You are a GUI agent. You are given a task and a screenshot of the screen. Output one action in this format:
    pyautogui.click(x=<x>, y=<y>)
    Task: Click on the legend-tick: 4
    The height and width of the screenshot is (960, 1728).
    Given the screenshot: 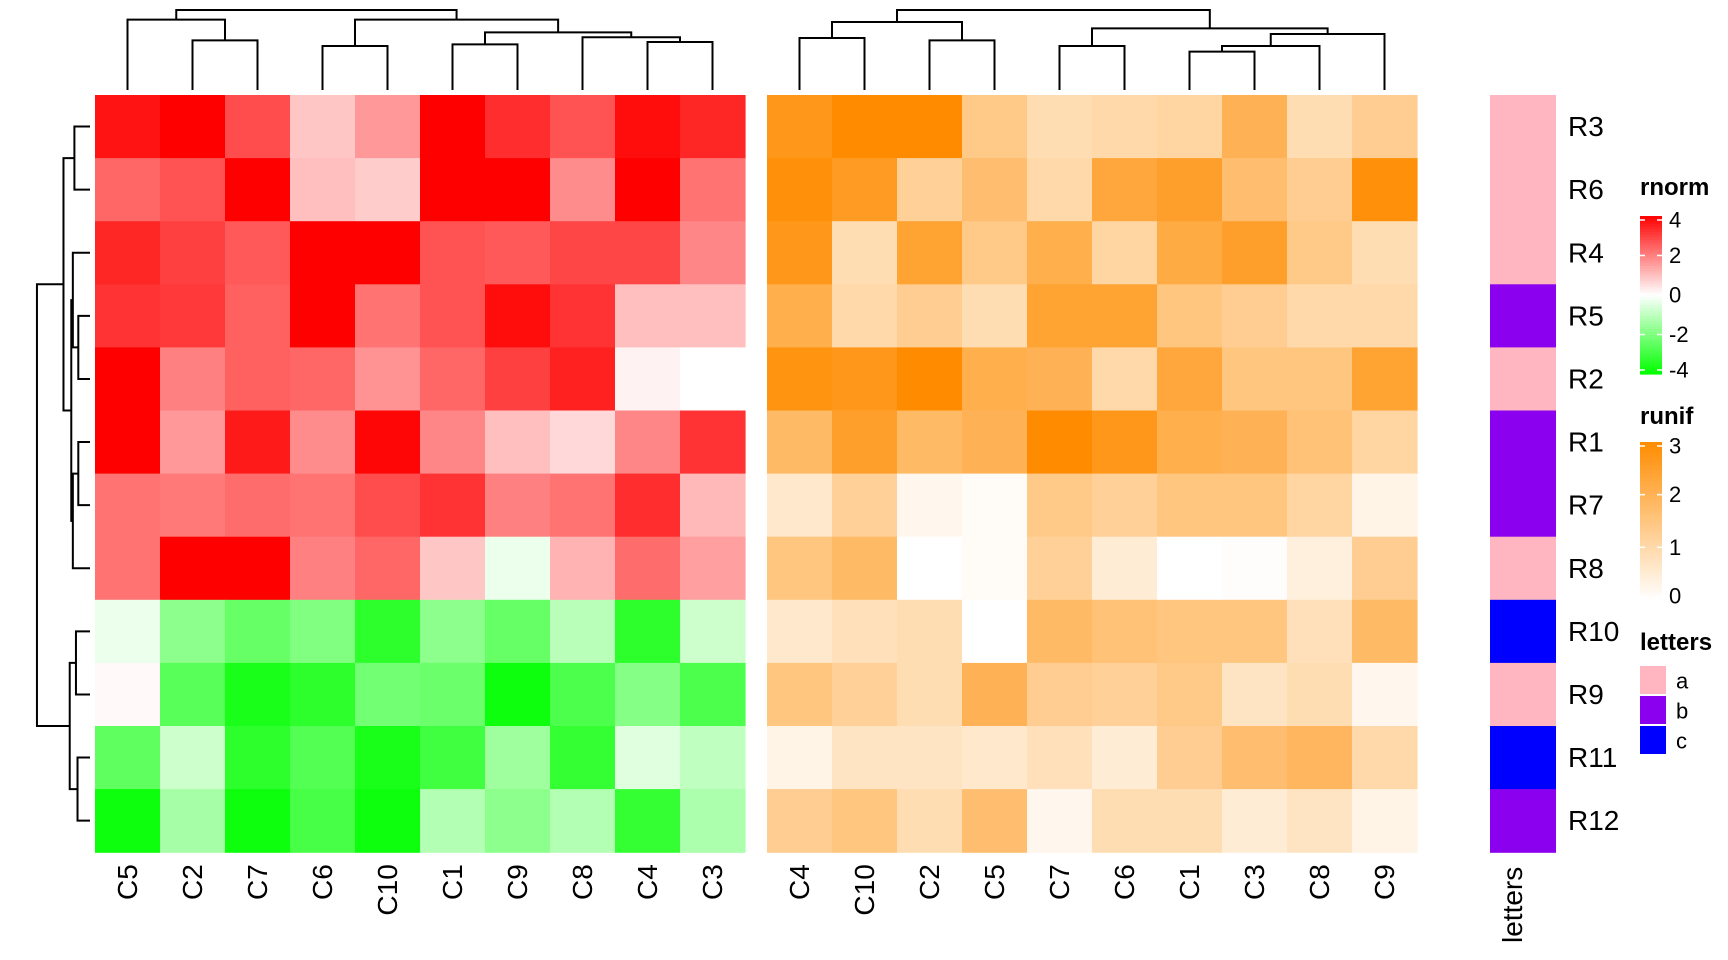 What is the action you would take?
    pyautogui.click(x=1675, y=220)
    